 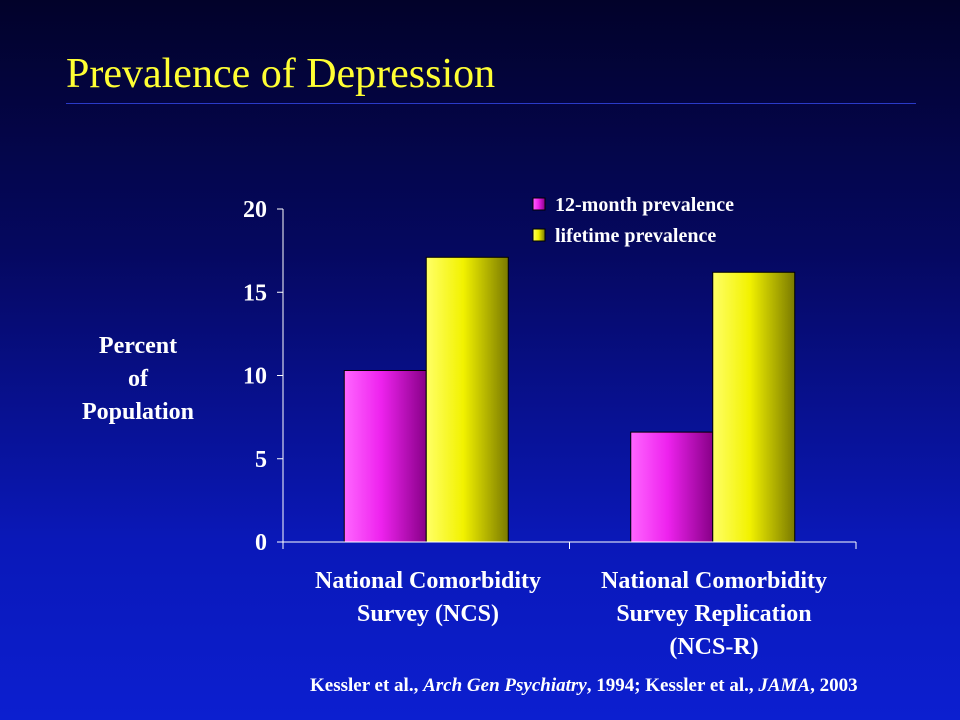 I want to click on slide-title: Prevalence of Depression, so click(x=281, y=74).